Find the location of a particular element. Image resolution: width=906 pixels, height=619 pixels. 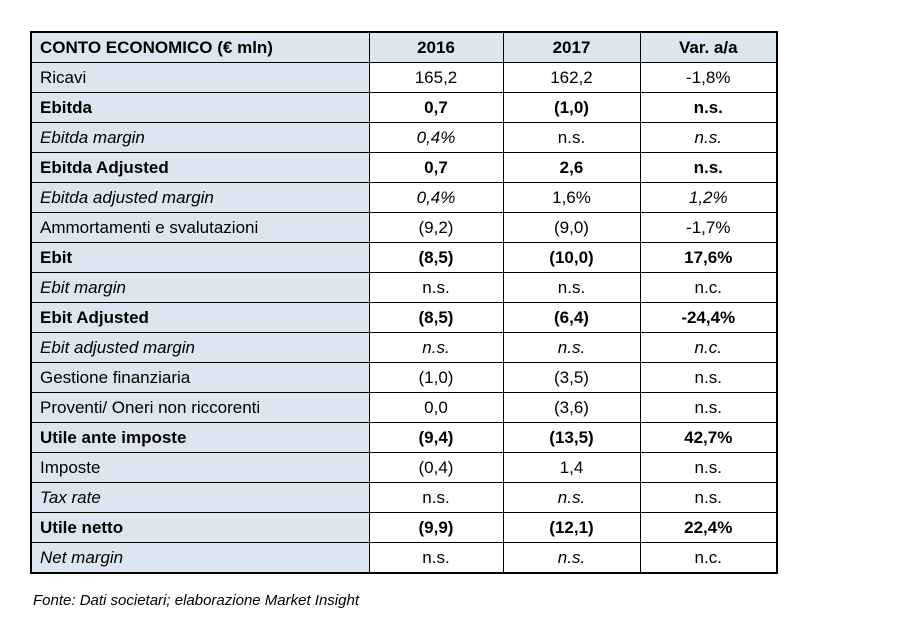

column-header-2017: 2017 is located at coordinates (571, 47).